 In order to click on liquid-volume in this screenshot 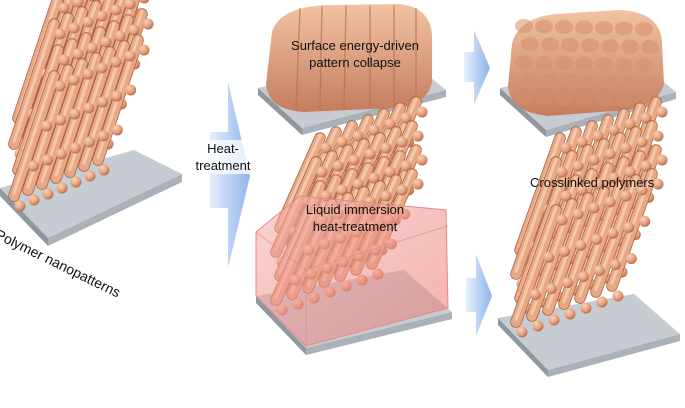, I will do `click(352, 271)`.